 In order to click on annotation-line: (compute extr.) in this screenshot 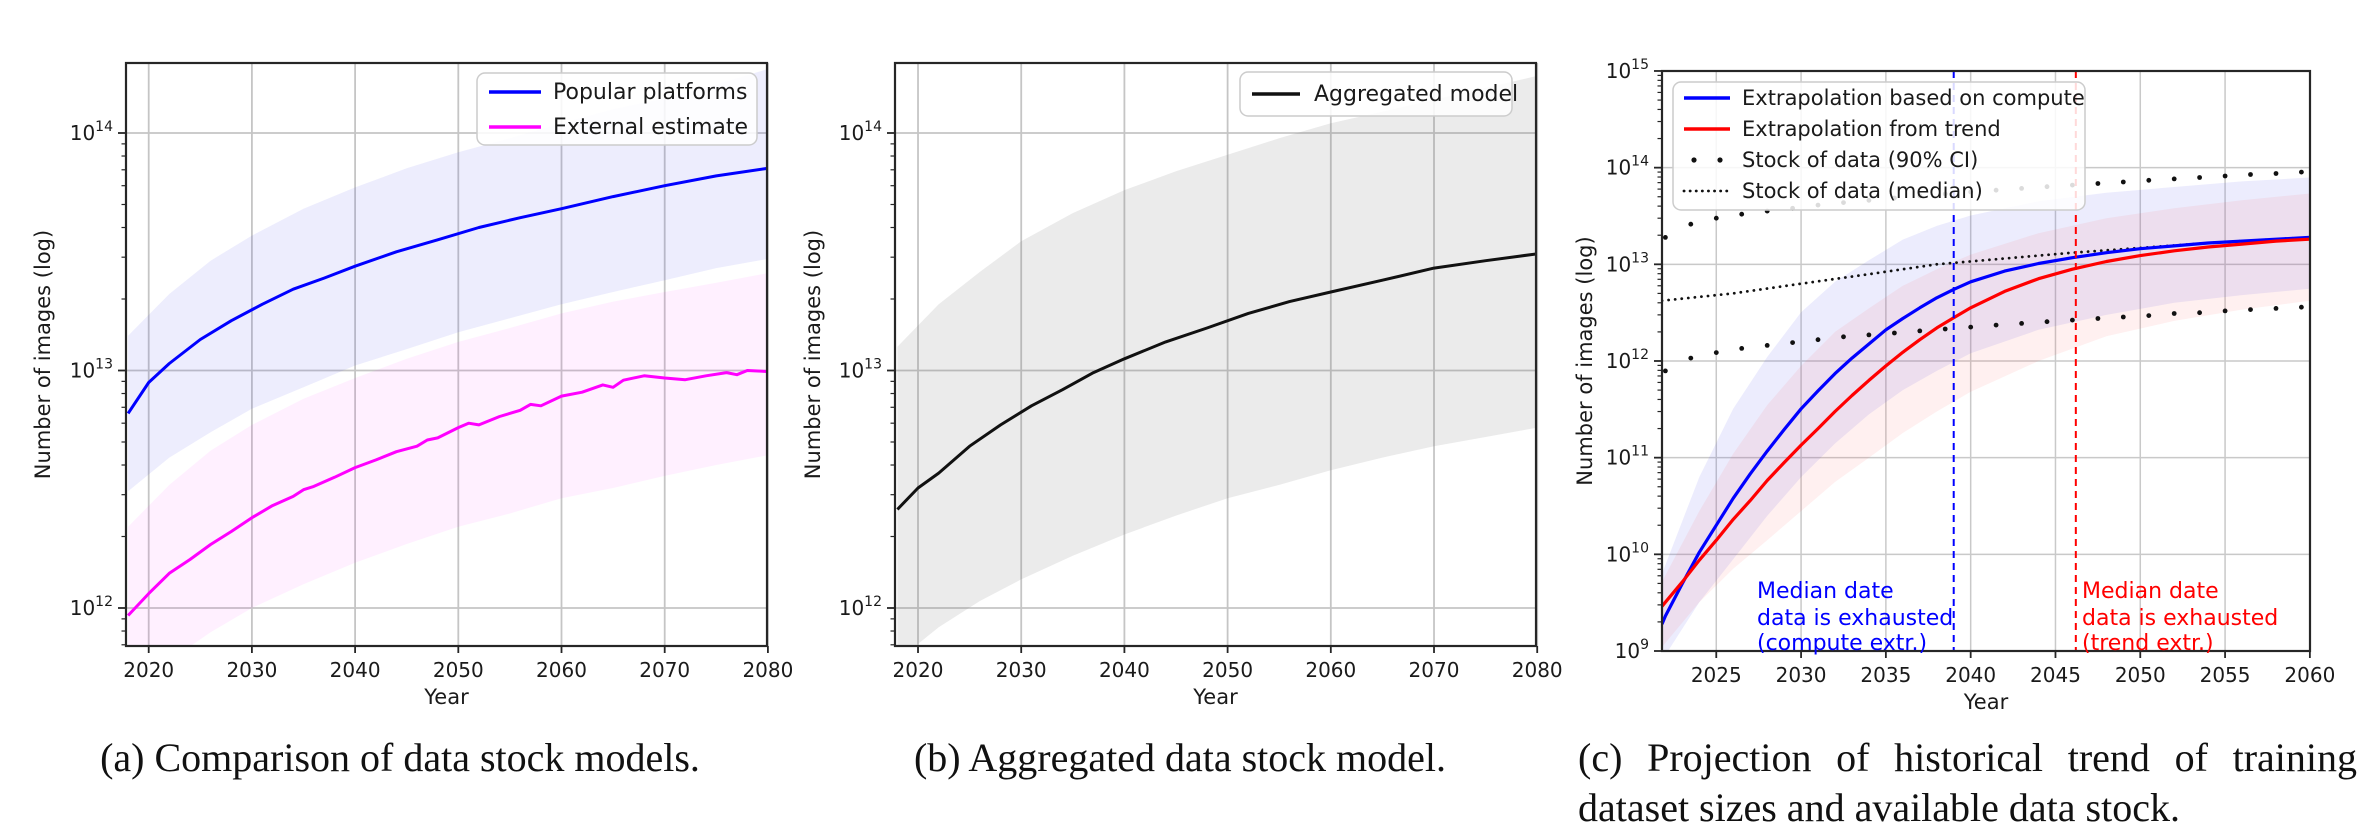, I will do `click(1842, 643)`.